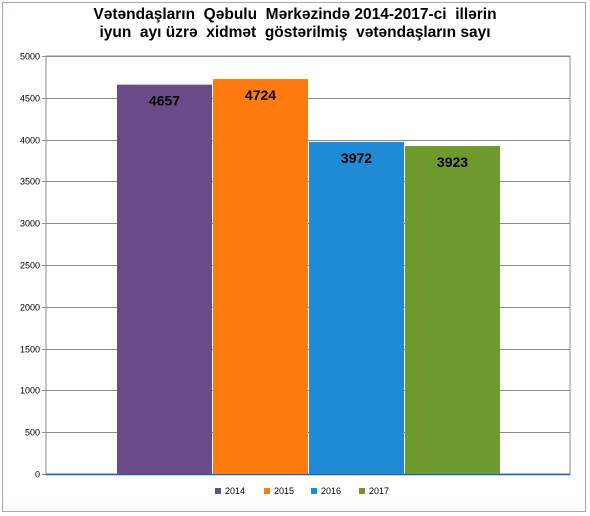  What do you see at coordinates (30, 141) in the screenshot?
I see `y-tick-label: 4000` at bounding box center [30, 141].